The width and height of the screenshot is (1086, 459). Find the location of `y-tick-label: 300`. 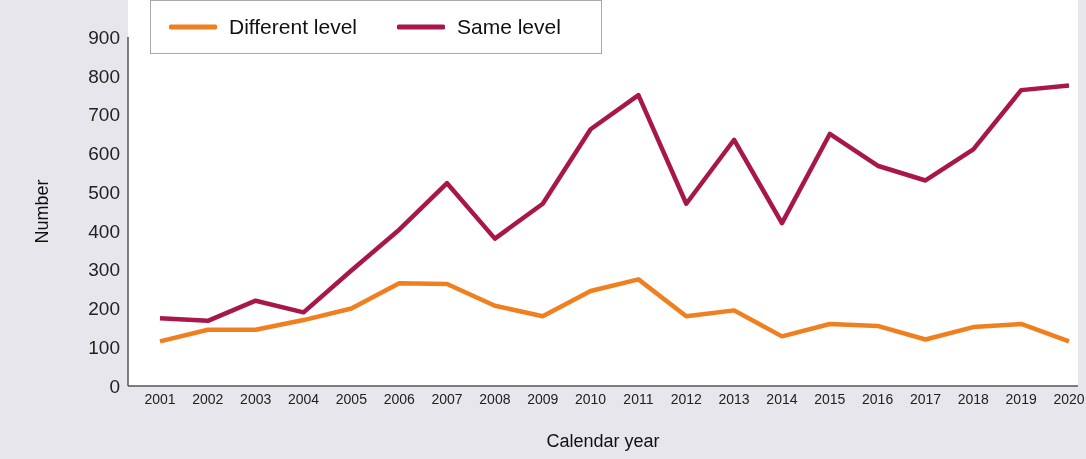

y-tick-label: 300 is located at coordinates (104, 270).